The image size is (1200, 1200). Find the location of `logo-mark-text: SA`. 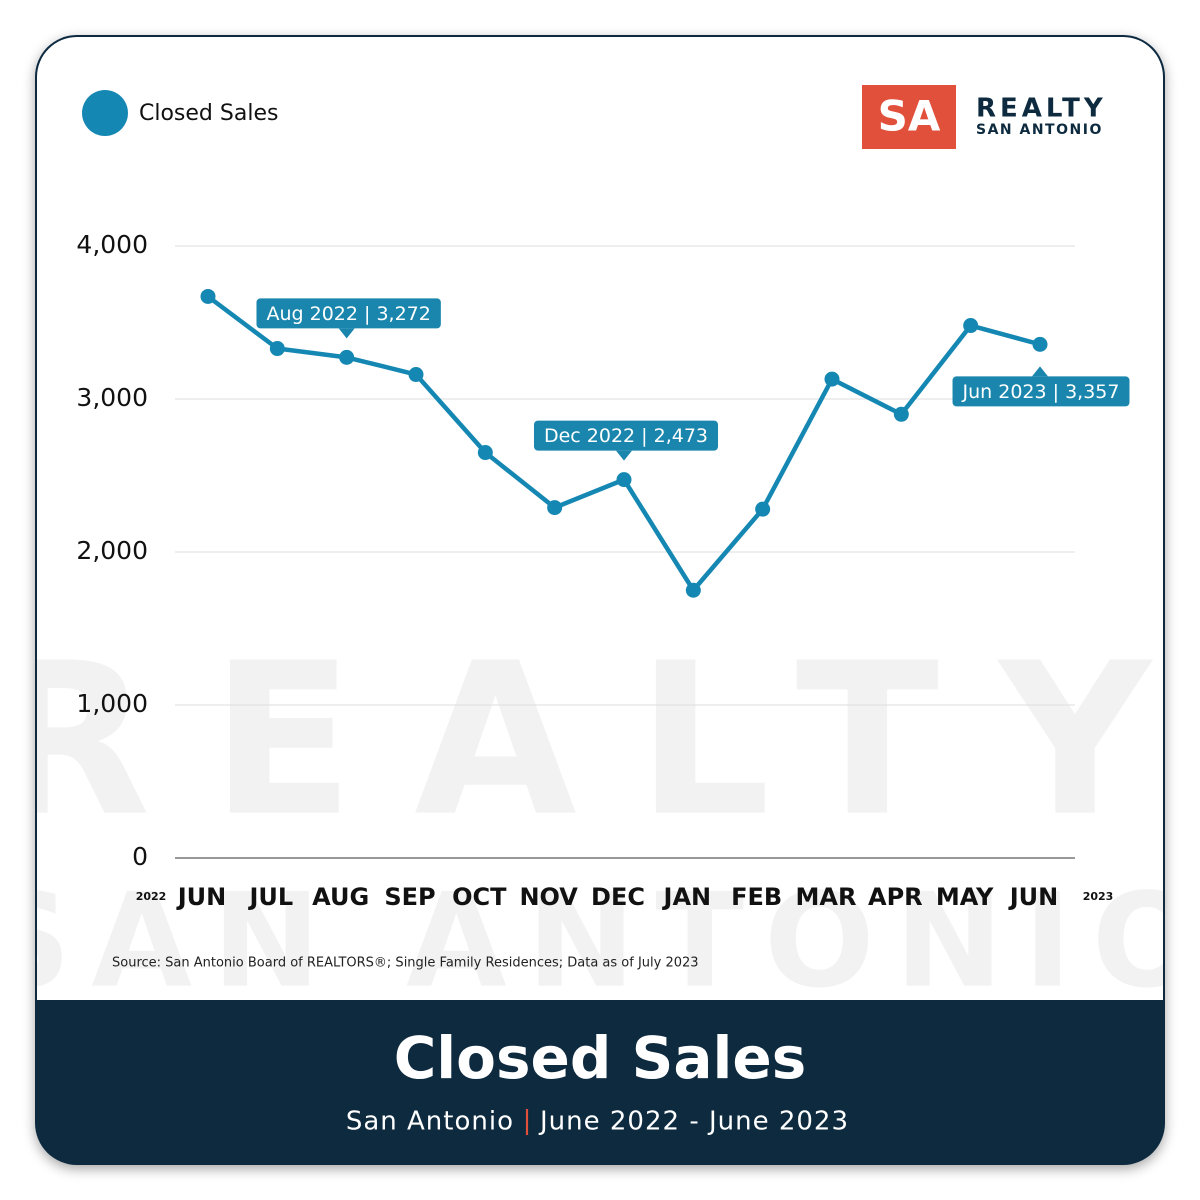

logo-mark-text: SA is located at coordinates (909, 116).